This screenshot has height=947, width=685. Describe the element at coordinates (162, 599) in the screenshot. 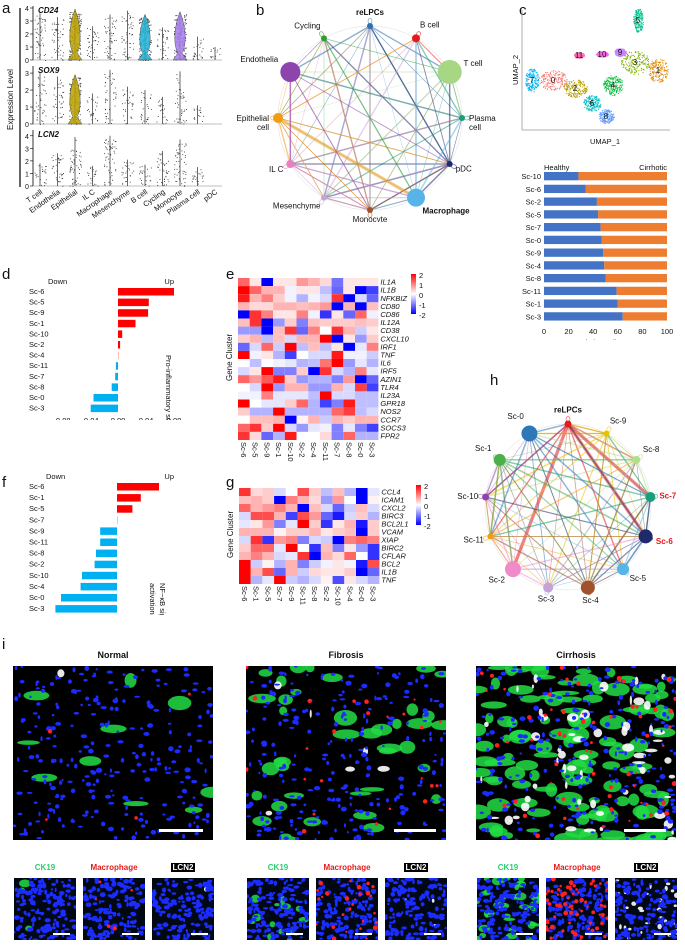

I see `y-axis-label: NF−κB signaling` at that location.